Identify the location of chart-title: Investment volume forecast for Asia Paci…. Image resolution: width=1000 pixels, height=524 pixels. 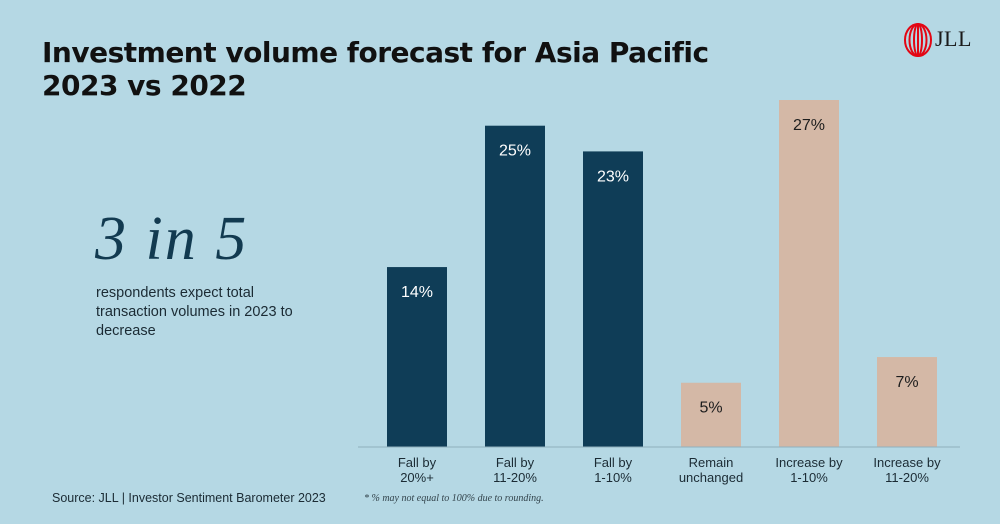
(375, 69).